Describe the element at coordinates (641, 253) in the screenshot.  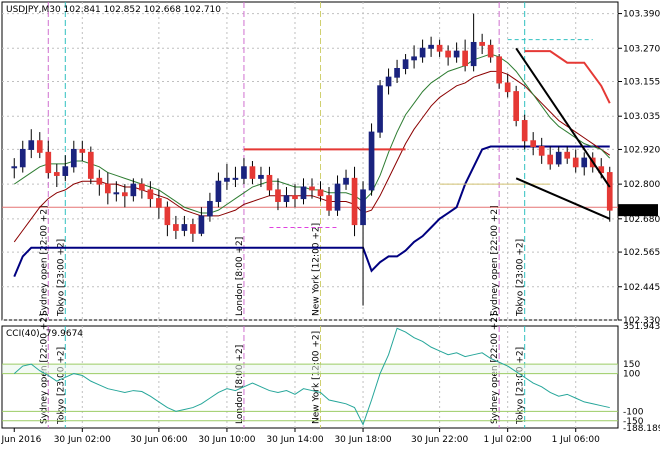
I see `price-tick-label: 102.565` at that location.